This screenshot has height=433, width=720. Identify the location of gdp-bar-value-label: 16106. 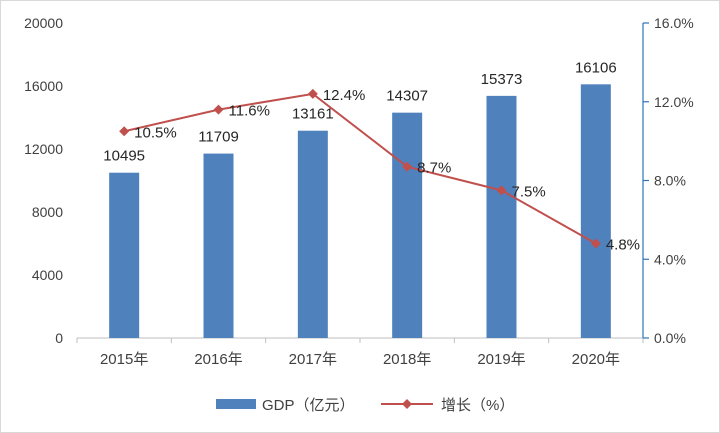
(596, 67).